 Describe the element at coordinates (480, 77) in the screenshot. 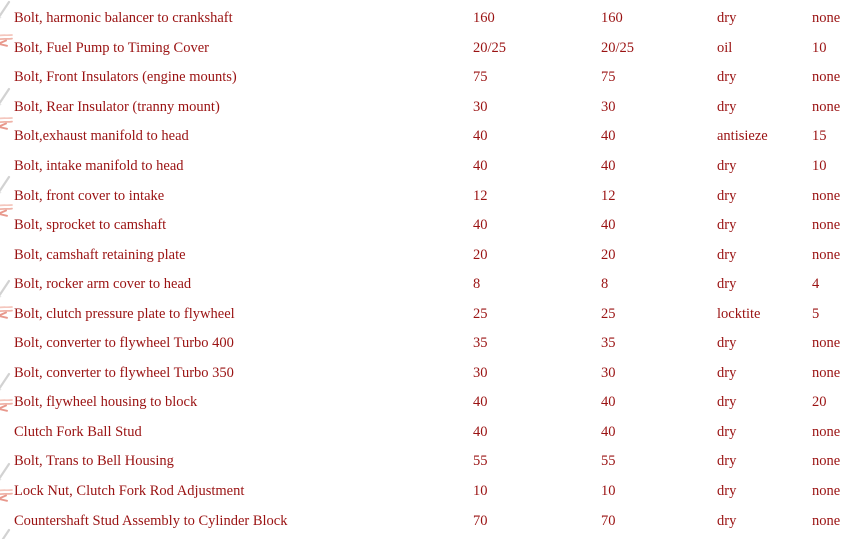

I see `torque-value-1: 75` at that location.